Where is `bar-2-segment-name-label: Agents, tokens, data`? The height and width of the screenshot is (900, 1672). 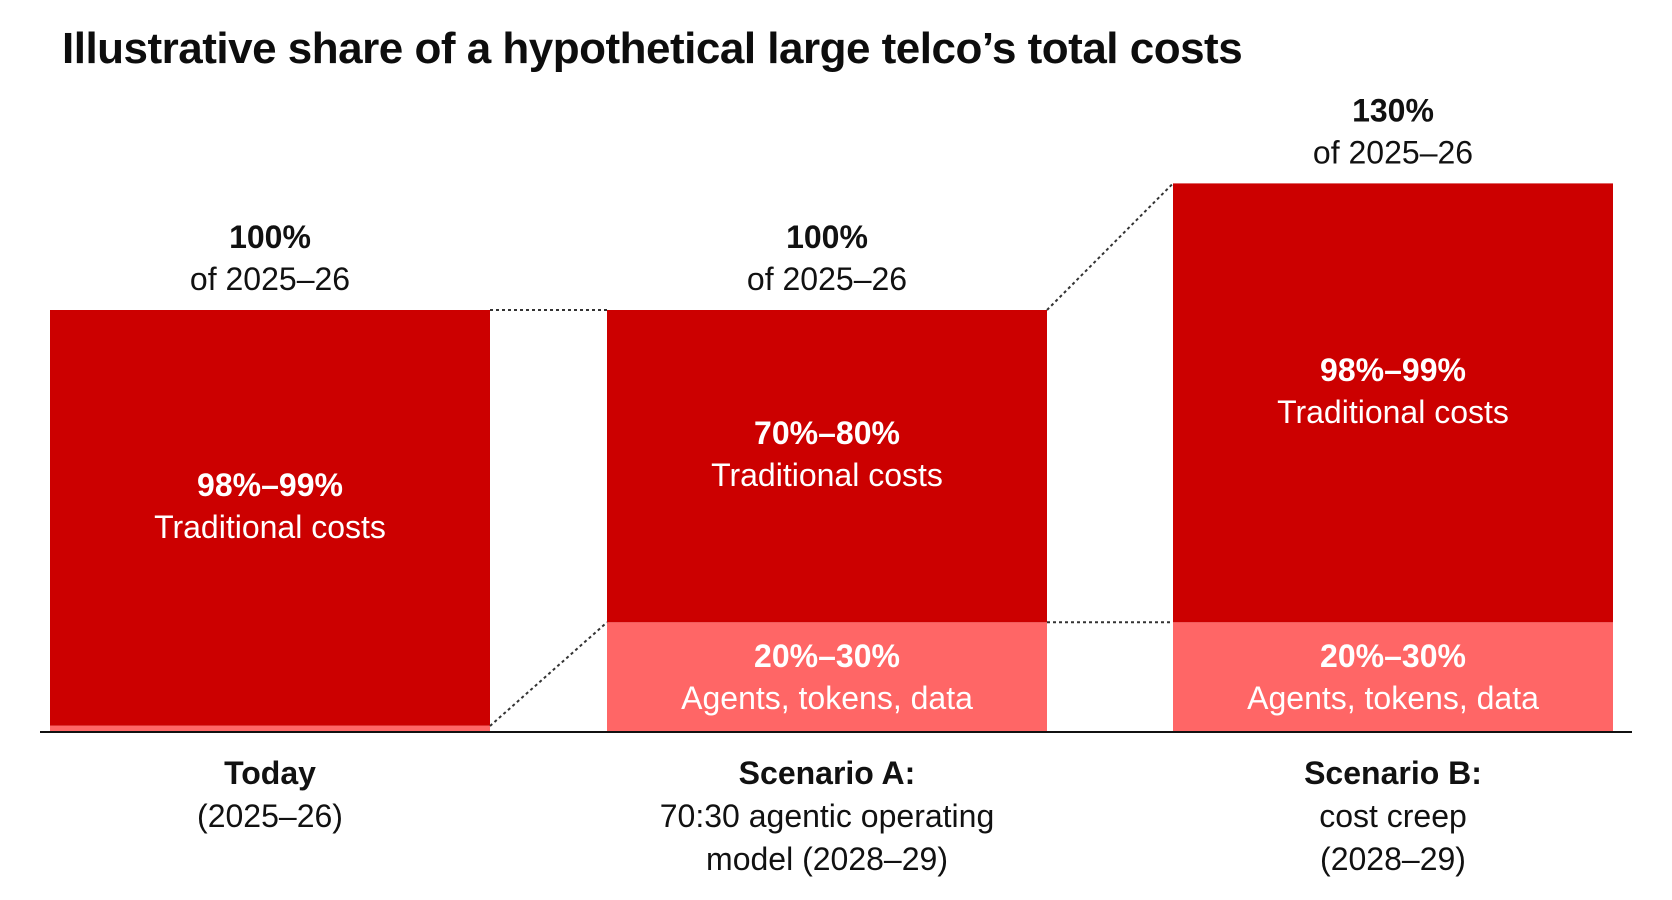 bar-2-segment-name-label: Agents, tokens, data is located at coordinates (827, 698).